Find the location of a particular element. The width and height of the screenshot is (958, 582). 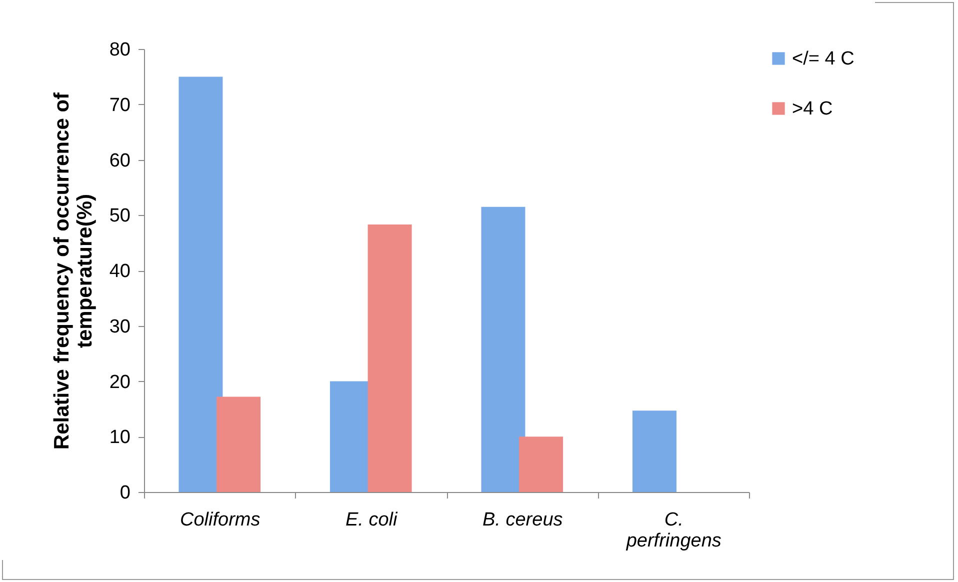

y-tick-label: 60 is located at coordinates (119, 161).